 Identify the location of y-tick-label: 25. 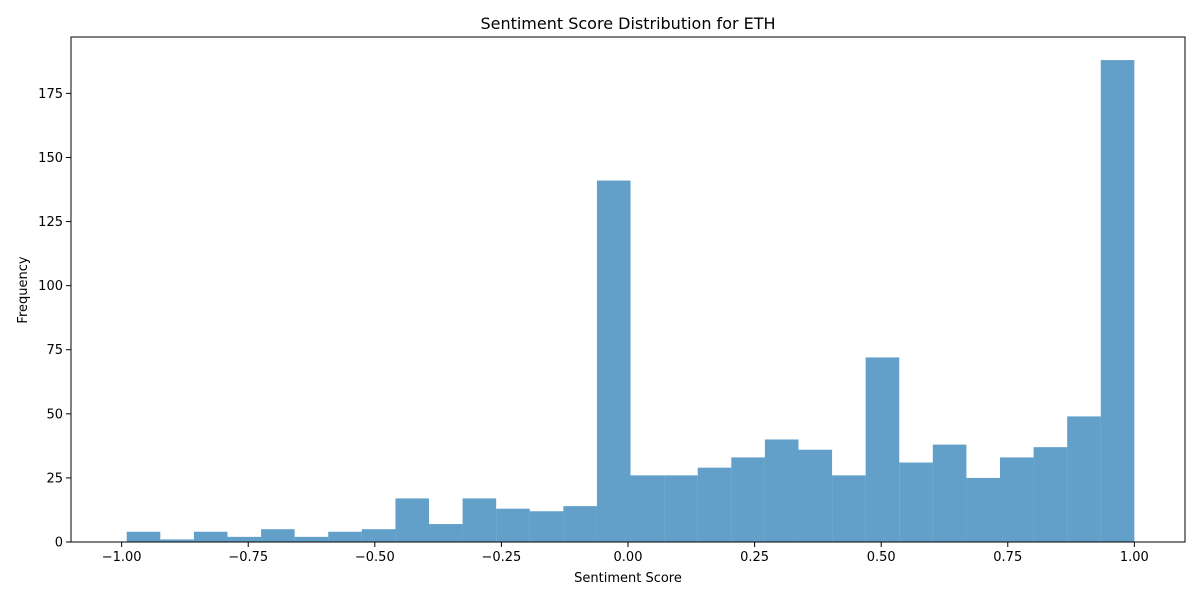
(54, 478).